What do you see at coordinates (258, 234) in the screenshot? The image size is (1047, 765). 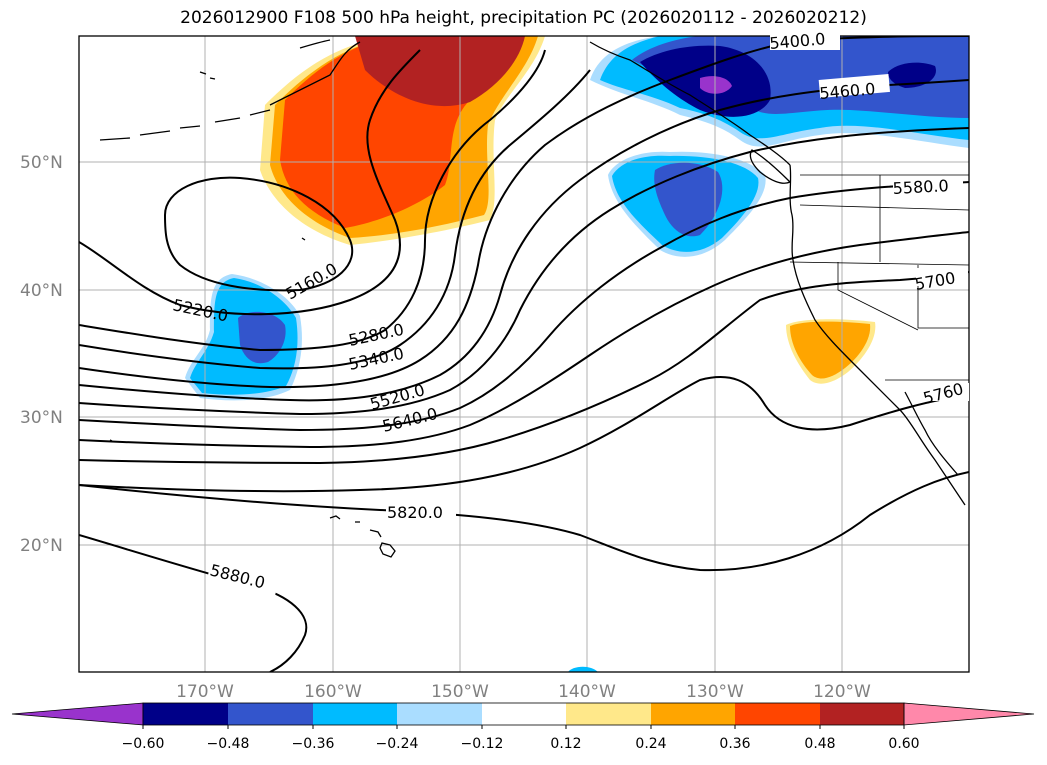 I see `contour-5160-closed` at bounding box center [258, 234].